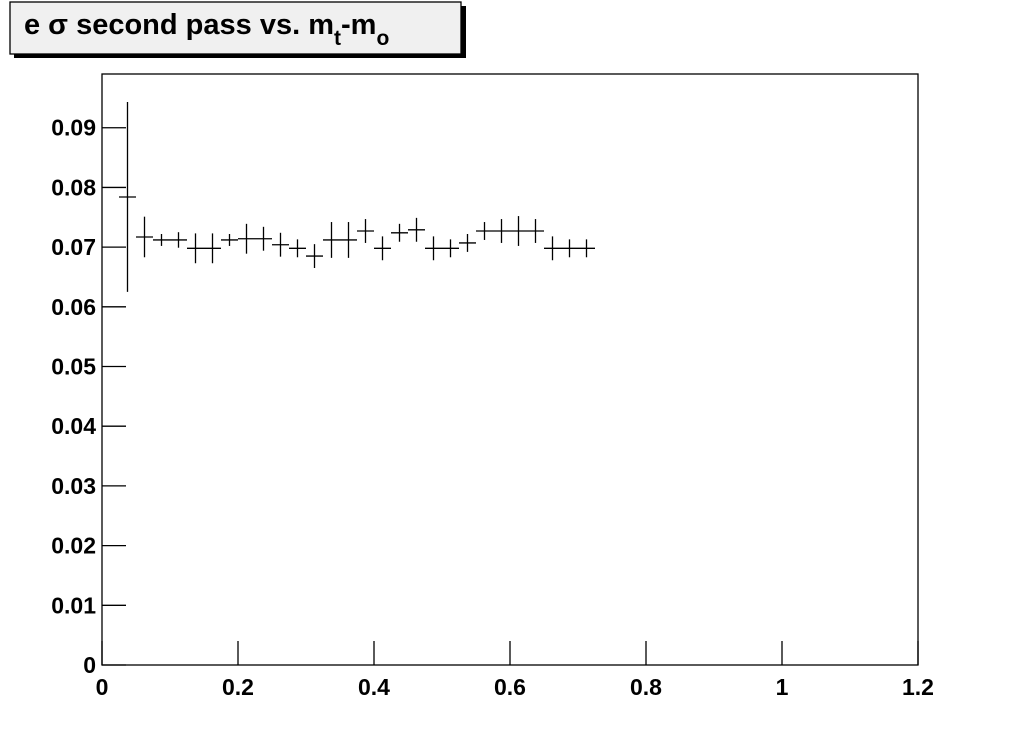 This screenshot has width=1020, height=740. I want to click on x-tick-label: 0.4, so click(374, 687).